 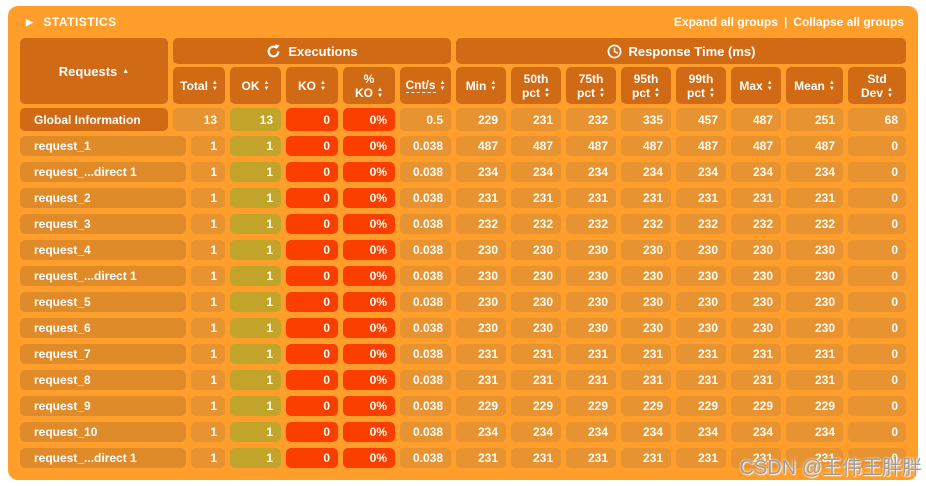 What do you see at coordinates (814, 119) in the screenshot?
I see `cell-mean: 251` at bounding box center [814, 119].